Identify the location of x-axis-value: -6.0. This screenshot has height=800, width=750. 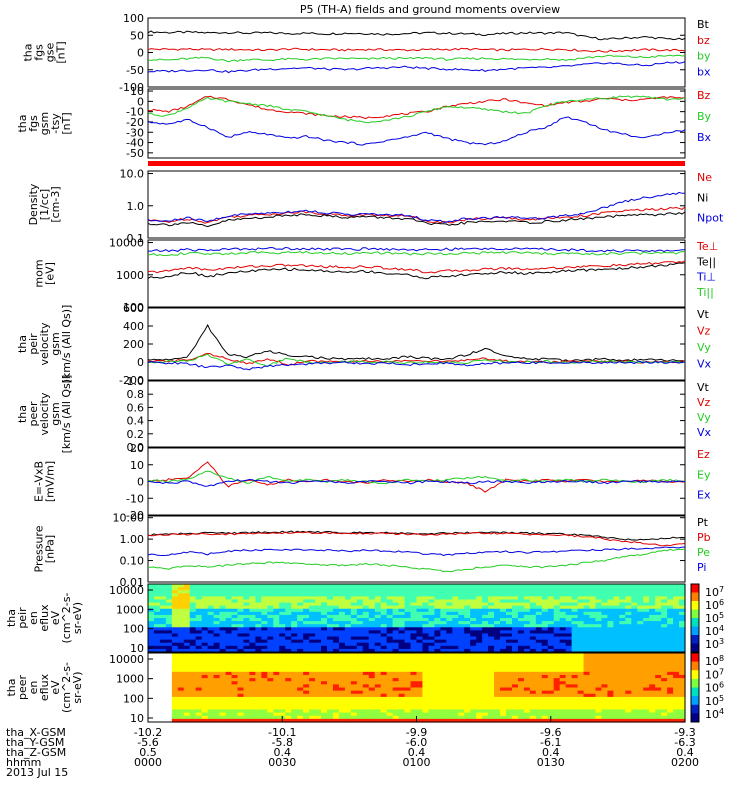
(416, 742).